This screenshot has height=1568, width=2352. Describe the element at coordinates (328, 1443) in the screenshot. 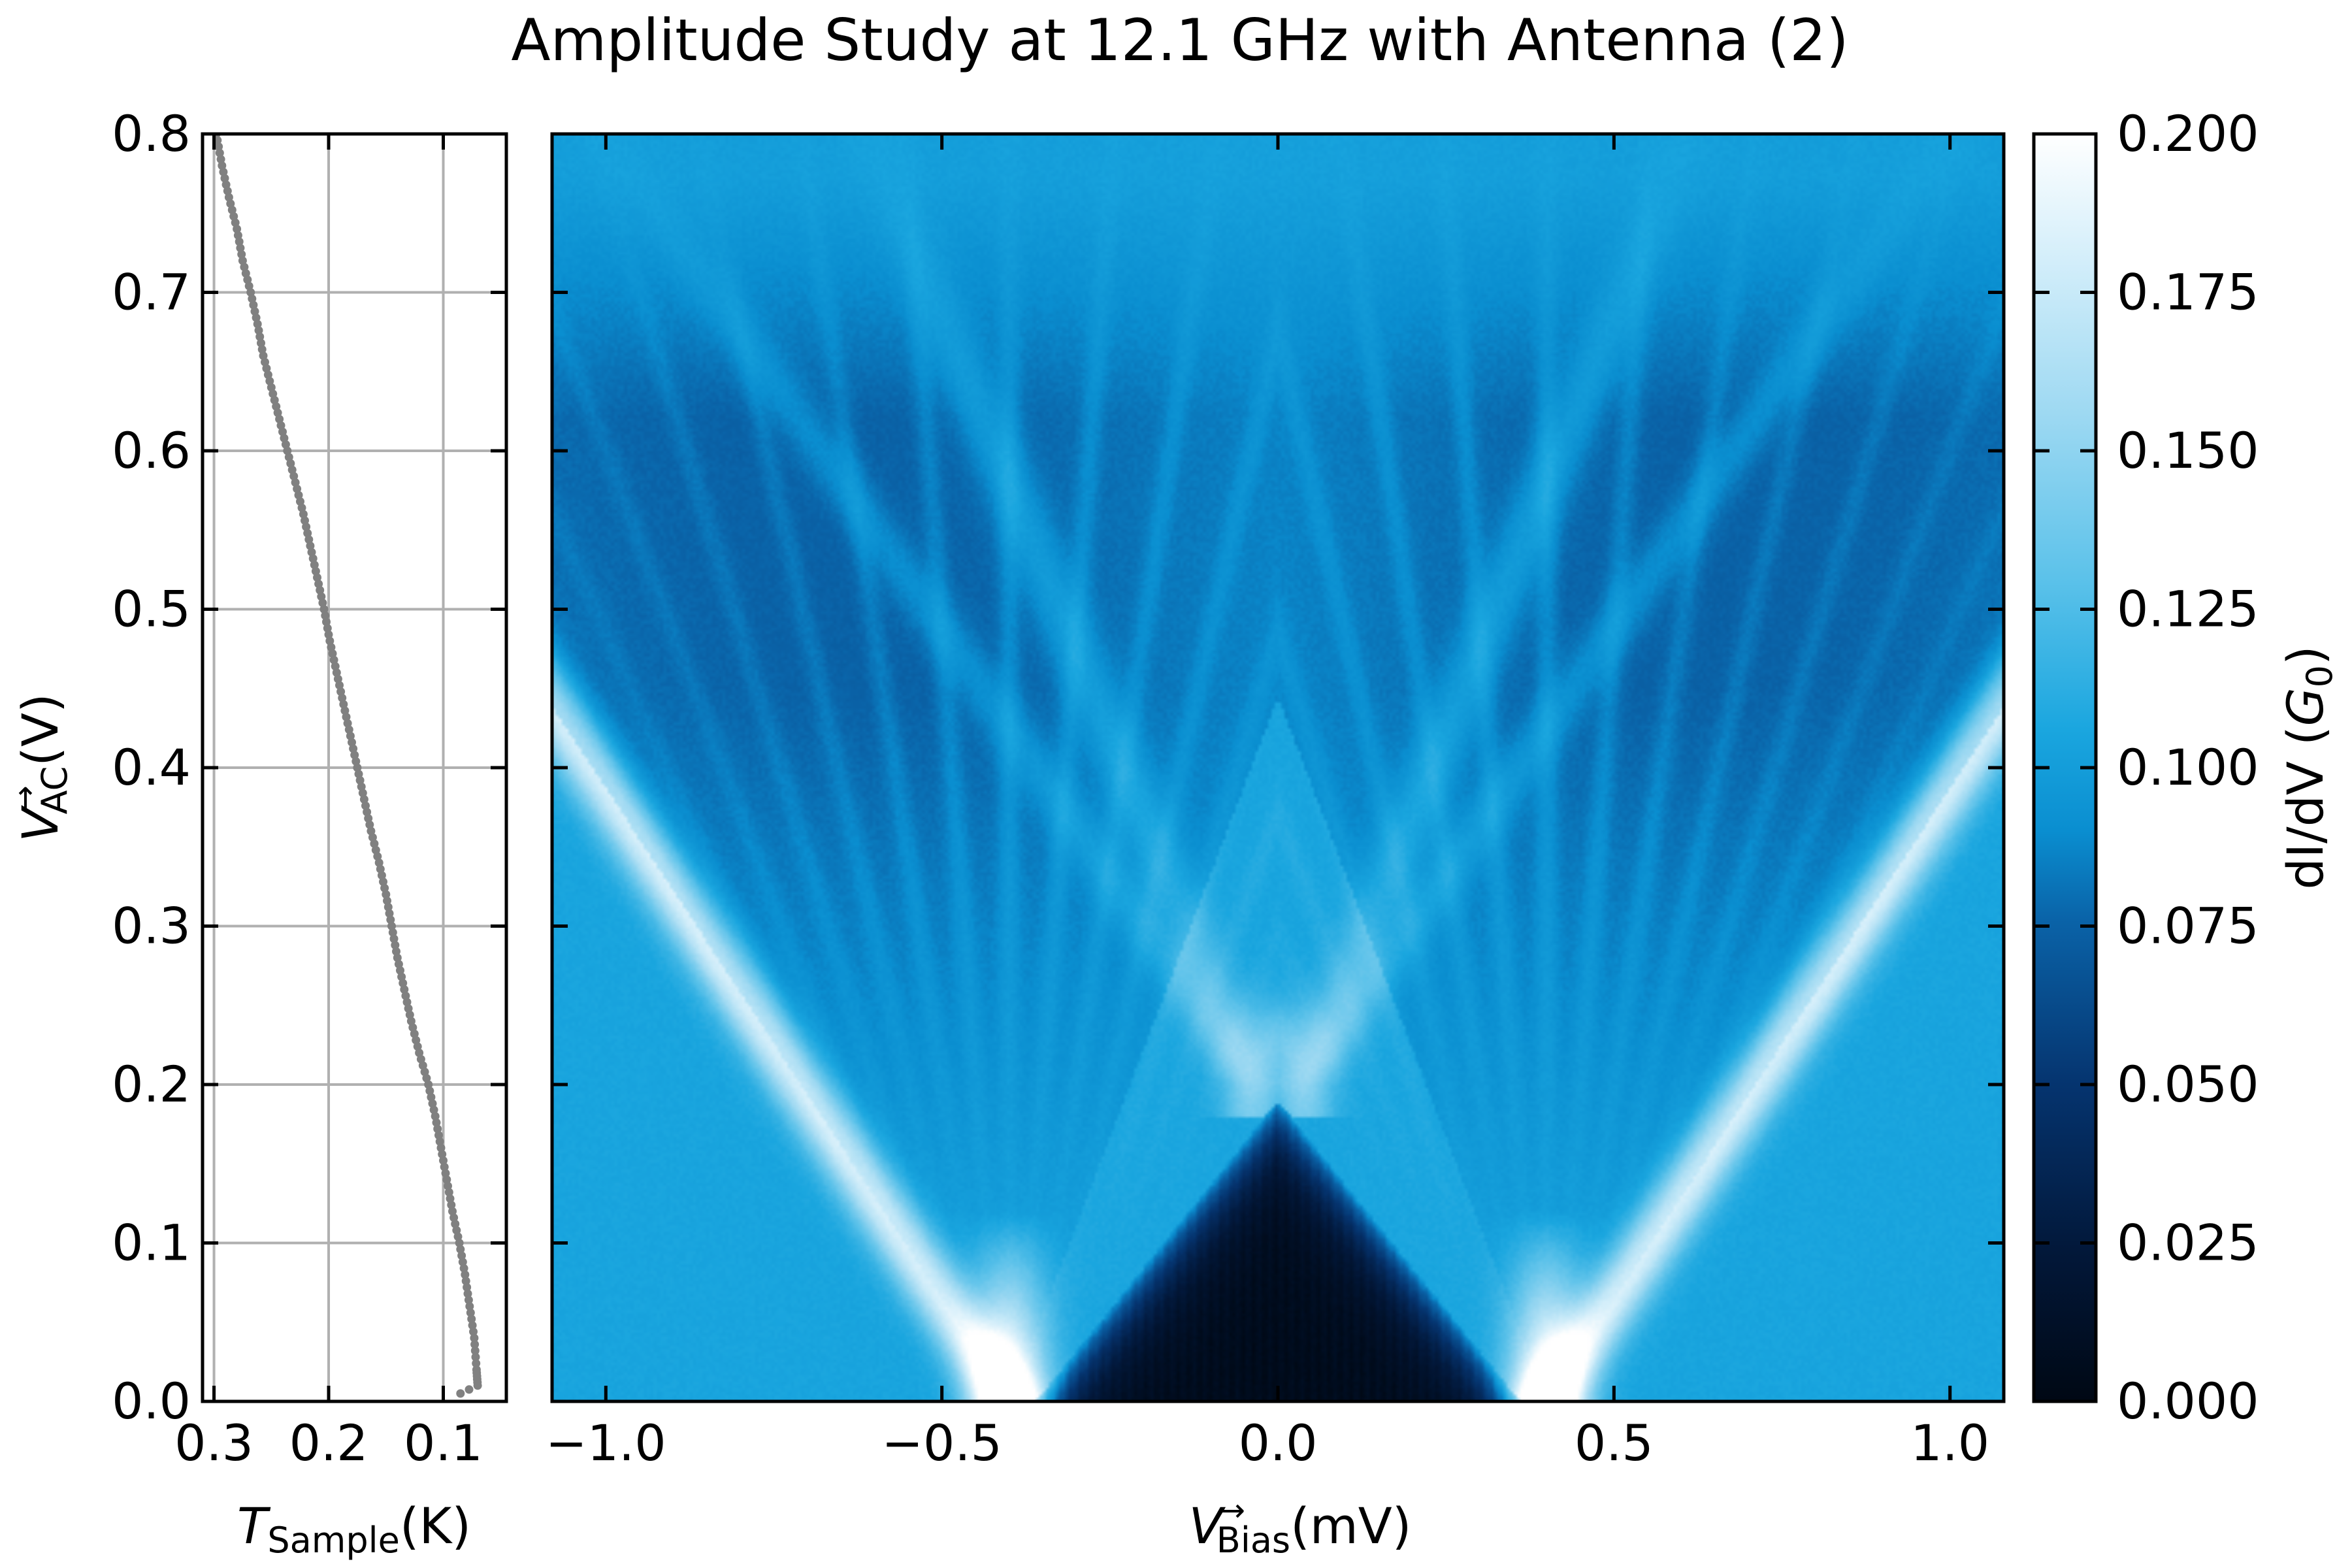

I see `temperature-xtick-label: 0.2` at that location.